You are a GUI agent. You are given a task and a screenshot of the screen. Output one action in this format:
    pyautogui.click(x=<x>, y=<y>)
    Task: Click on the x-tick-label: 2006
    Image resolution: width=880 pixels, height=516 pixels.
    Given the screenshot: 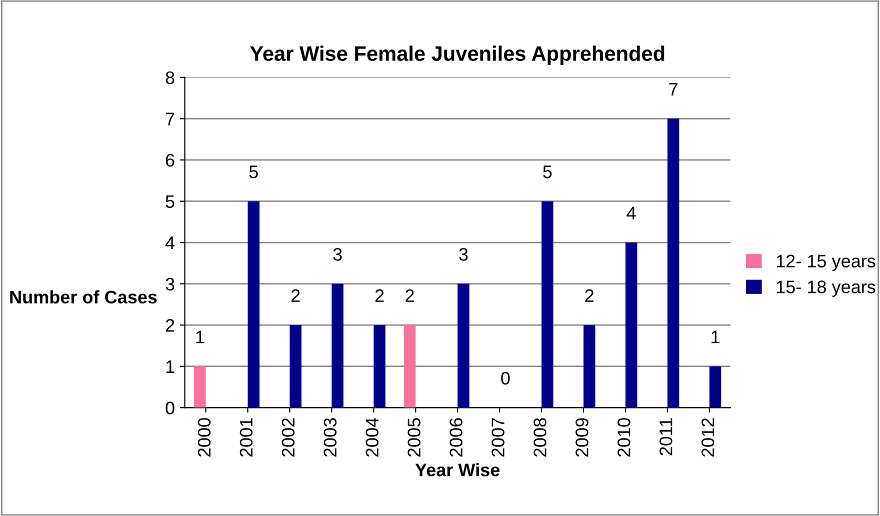 What is the action you would take?
    pyautogui.click(x=456, y=437)
    